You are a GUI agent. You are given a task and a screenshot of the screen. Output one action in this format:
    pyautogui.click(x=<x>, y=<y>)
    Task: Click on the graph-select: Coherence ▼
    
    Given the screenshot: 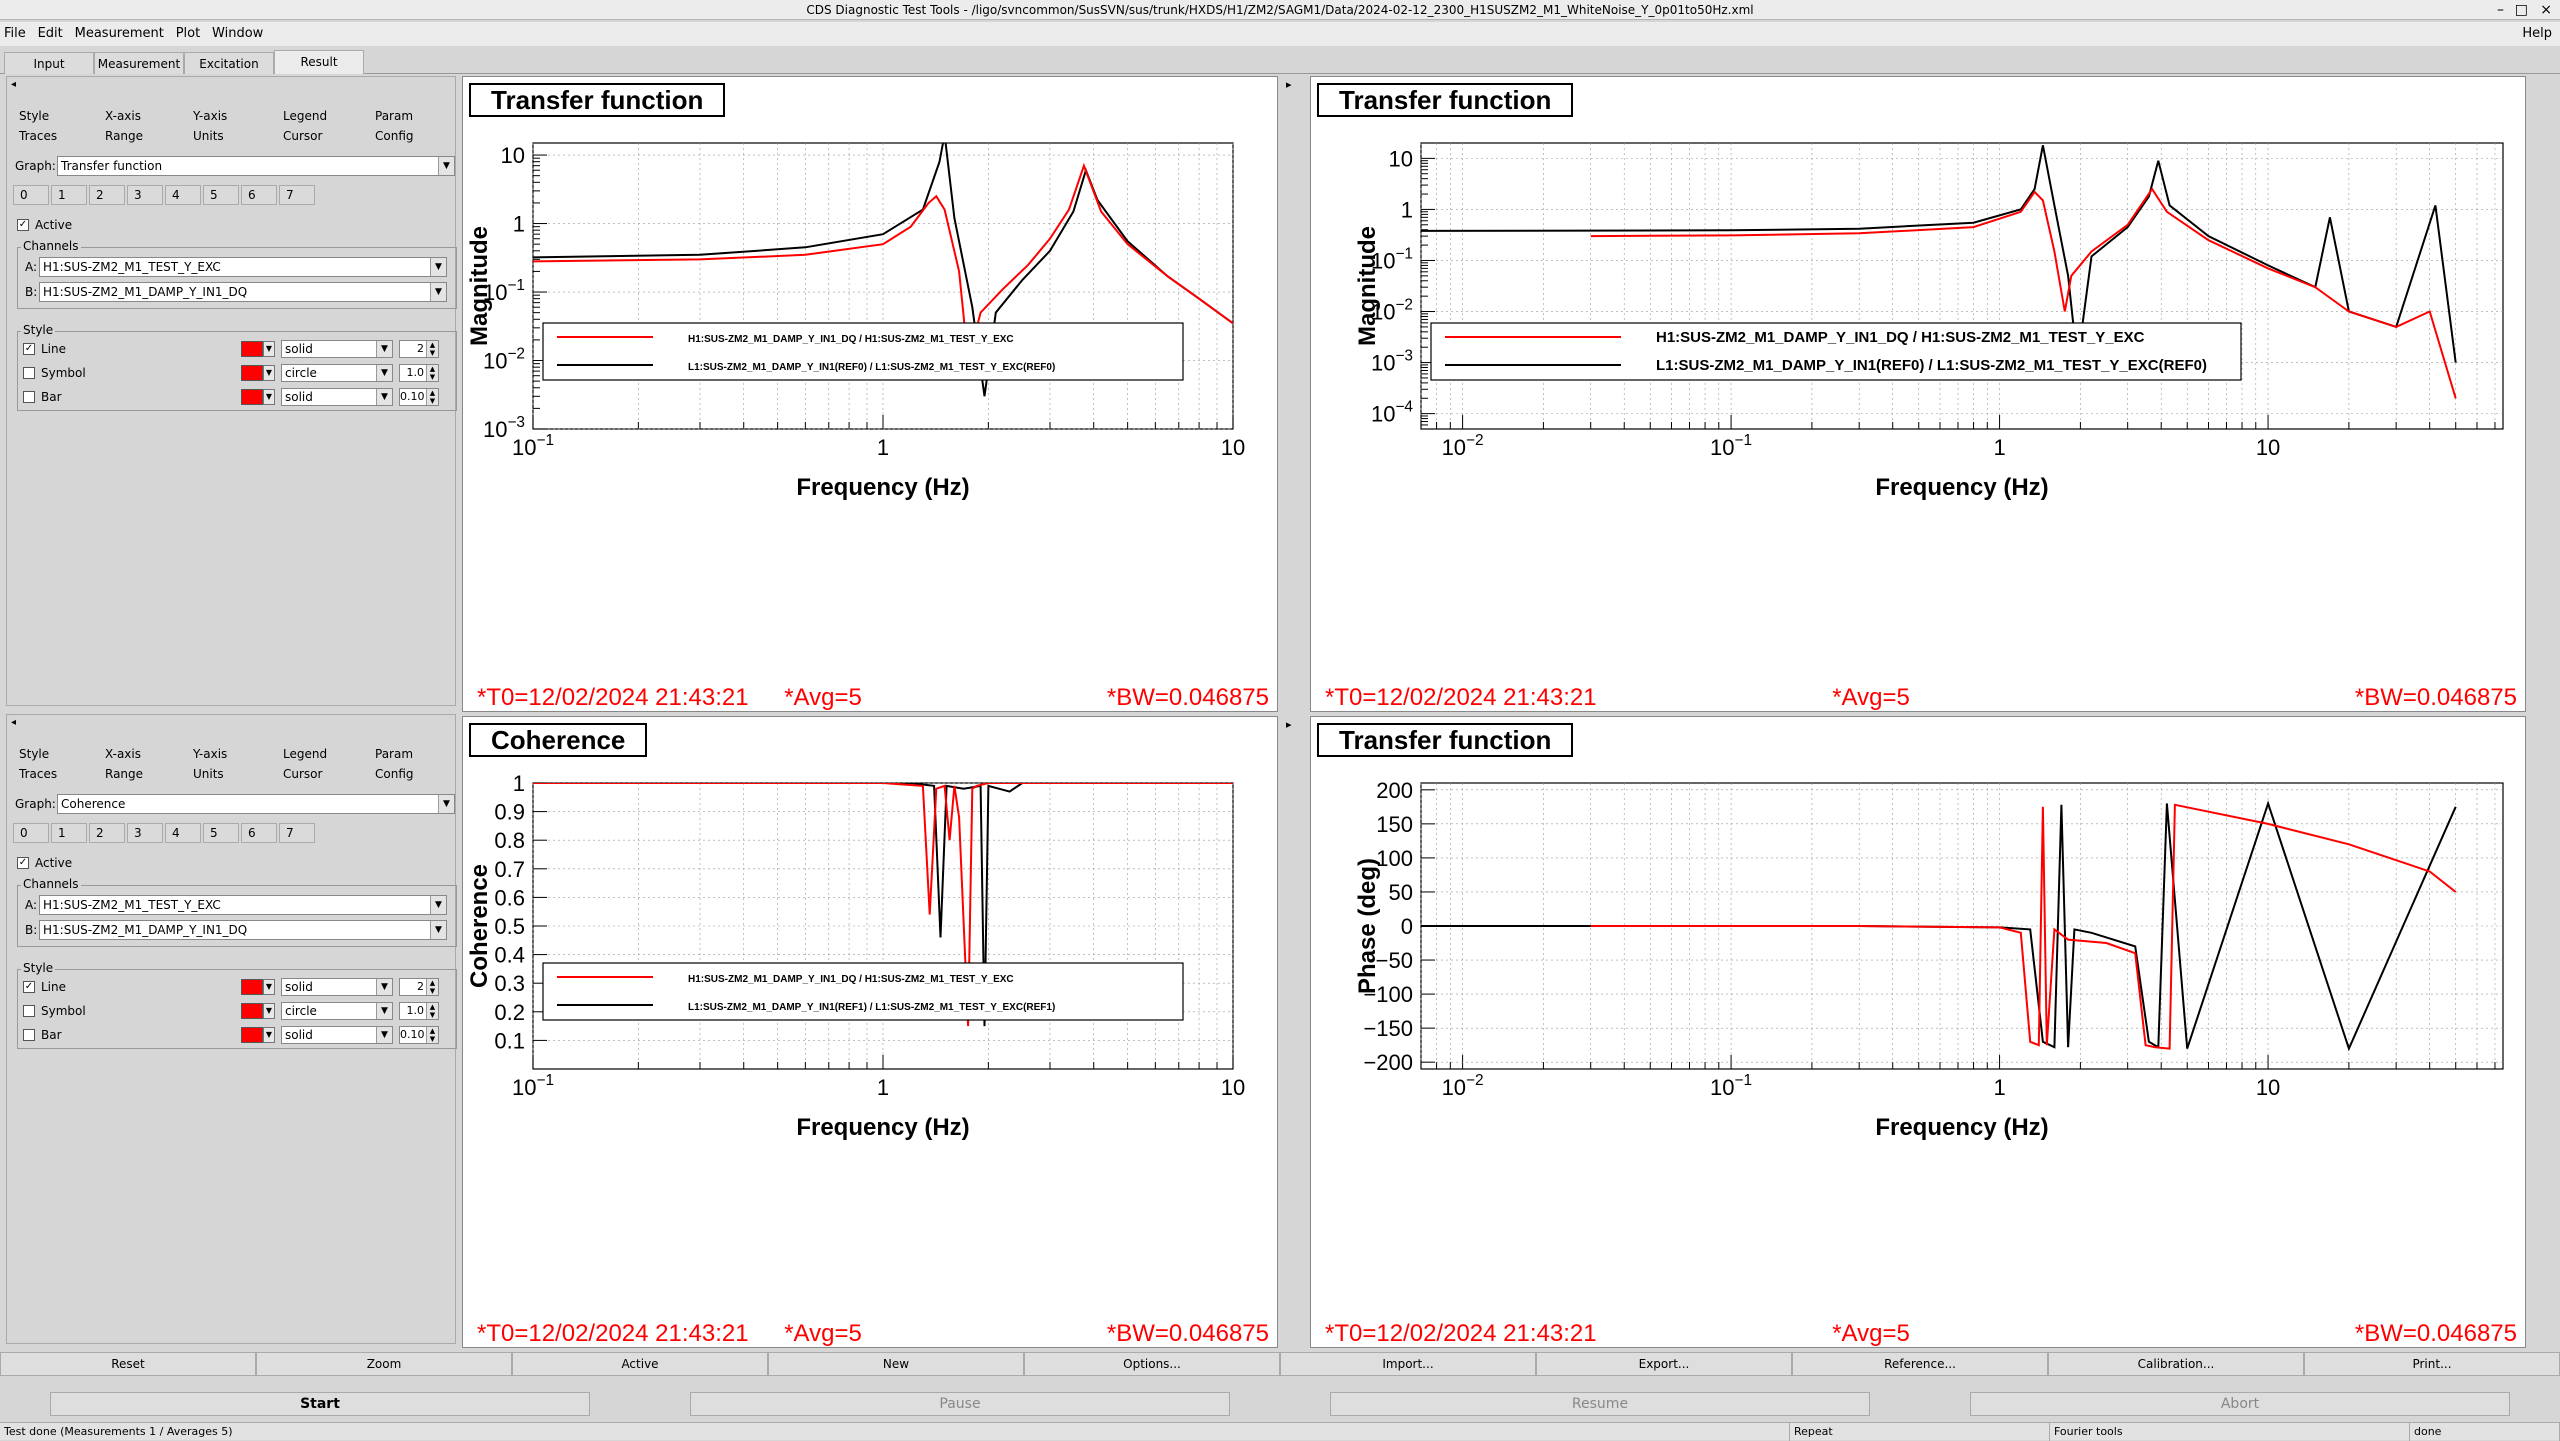 What is the action you would take?
    pyautogui.click(x=256, y=804)
    